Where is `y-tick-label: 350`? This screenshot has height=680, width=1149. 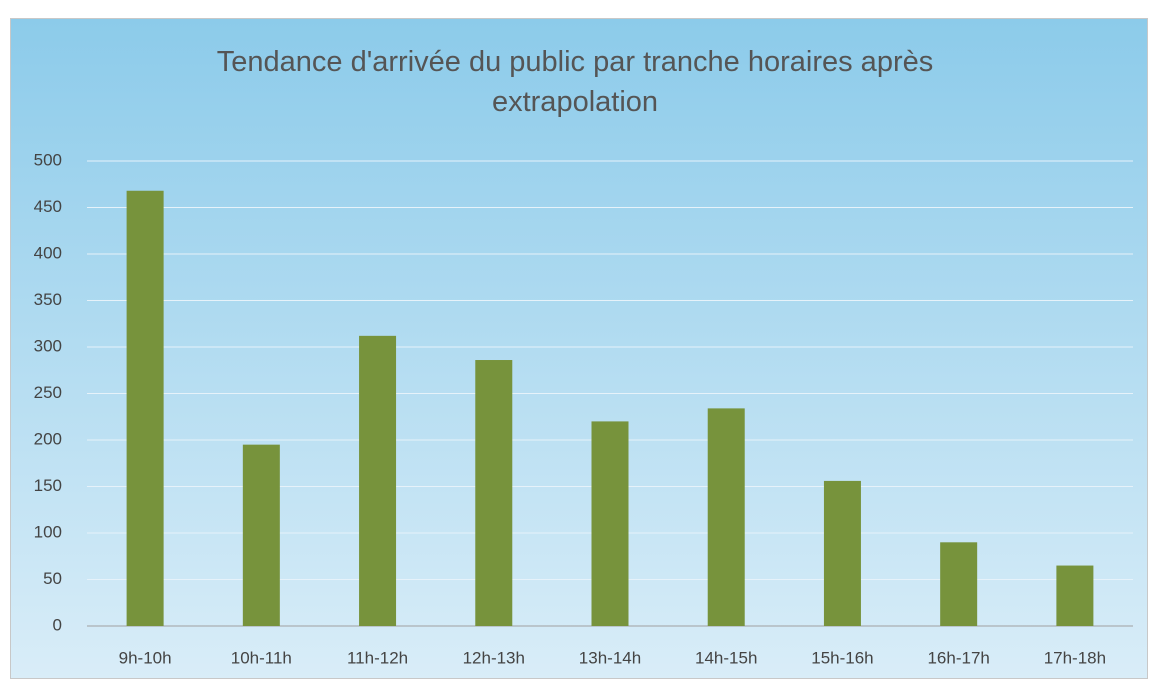
y-tick-label: 350 is located at coordinates (48, 299).